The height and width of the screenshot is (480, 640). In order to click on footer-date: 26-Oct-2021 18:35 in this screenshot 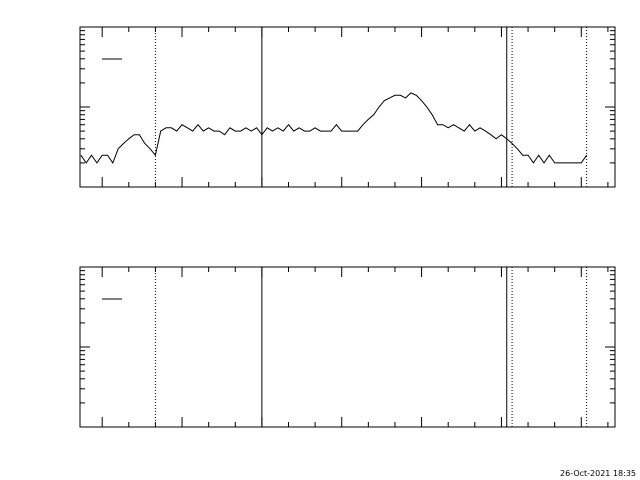, I will do `click(598, 473)`.